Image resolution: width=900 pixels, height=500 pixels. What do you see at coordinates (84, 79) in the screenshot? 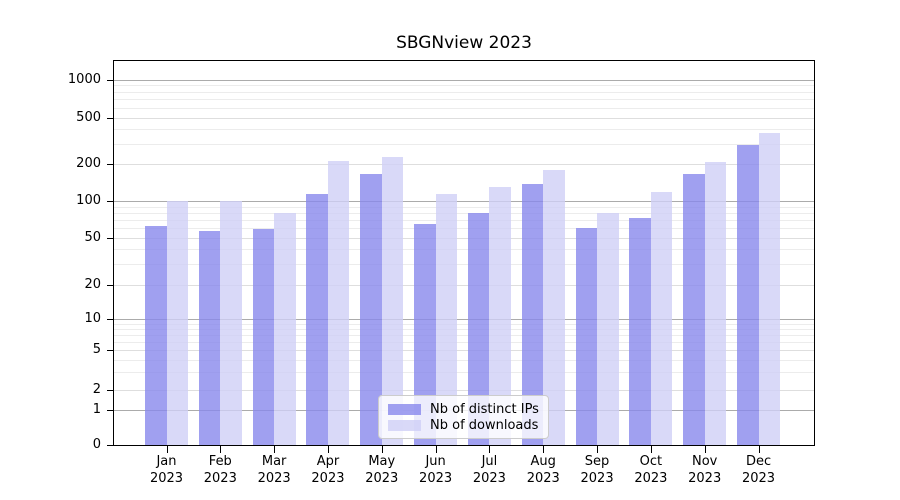
I see `y-axis-tick-label: 1000` at bounding box center [84, 79].